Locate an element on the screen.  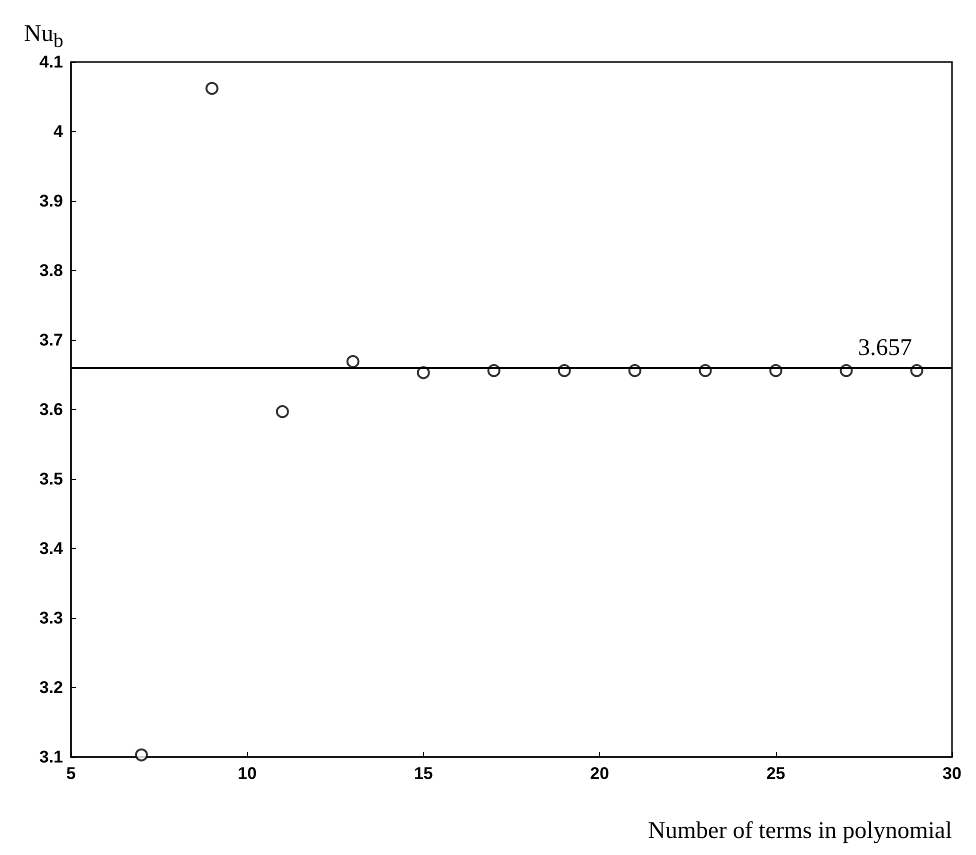
x-tick-label: 5 is located at coordinates (71, 773).